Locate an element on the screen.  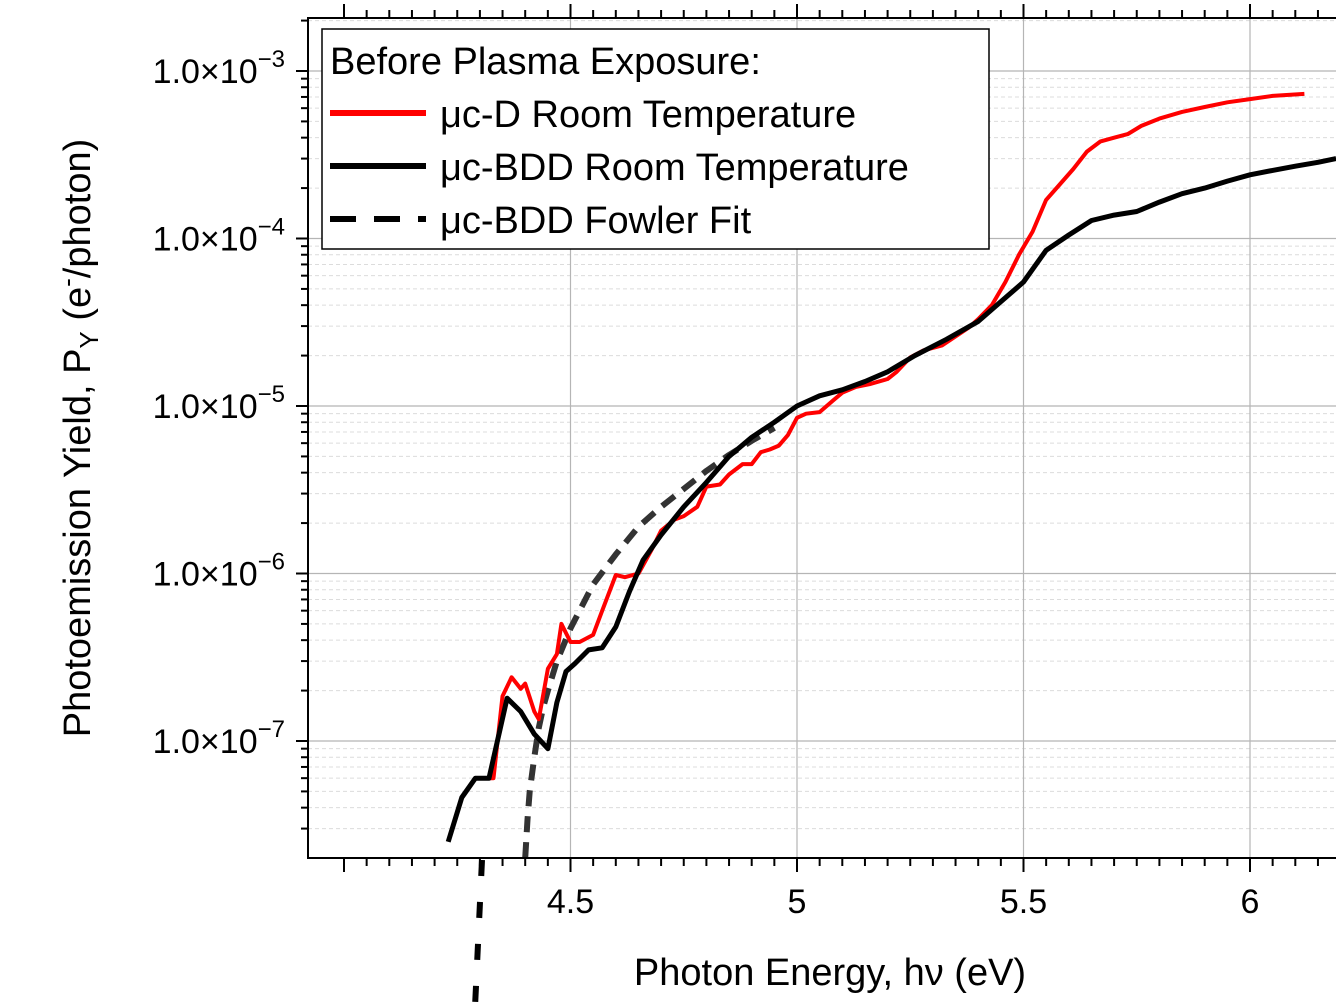
legend-box is located at coordinates (655, 139).